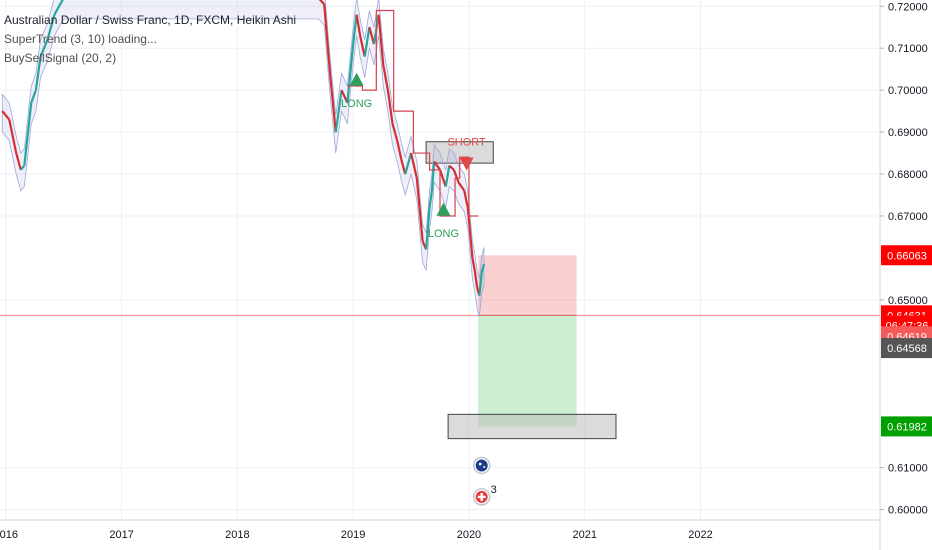 This screenshot has width=932, height=550. I want to click on signal-down-arrow, so click(466, 164).